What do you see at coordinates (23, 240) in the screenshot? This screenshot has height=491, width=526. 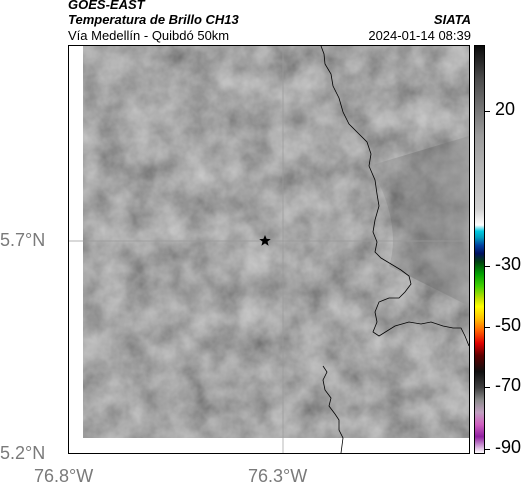 I see `lat-label-5.7: 5.7°N` at bounding box center [23, 240].